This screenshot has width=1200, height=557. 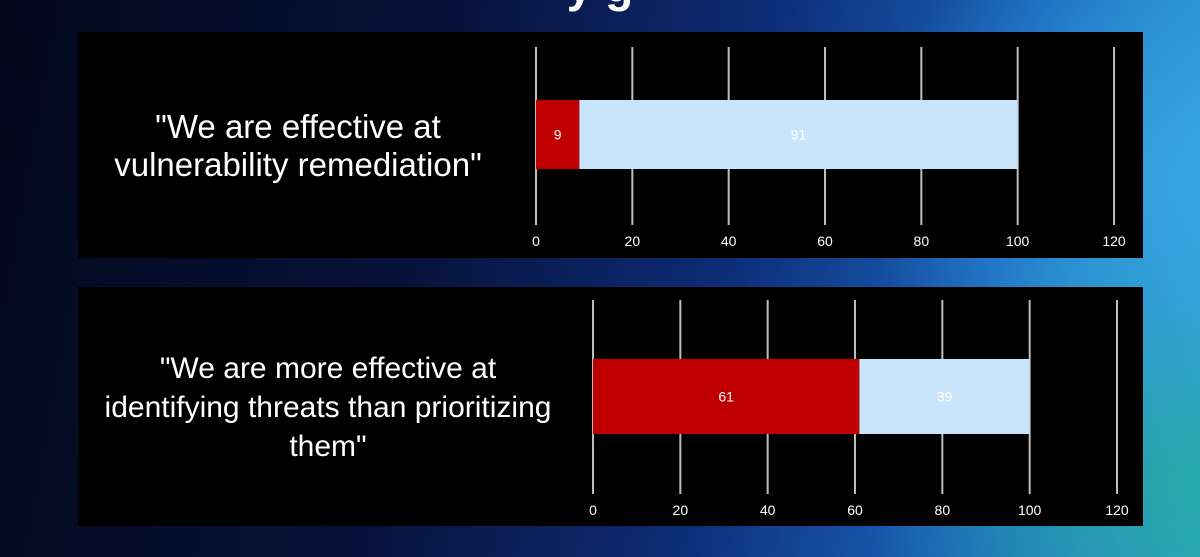 What do you see at coordinates (298, 126) in the screenshot?
I see `statement-line: "We are effective at` at bounding box center [298, 126].